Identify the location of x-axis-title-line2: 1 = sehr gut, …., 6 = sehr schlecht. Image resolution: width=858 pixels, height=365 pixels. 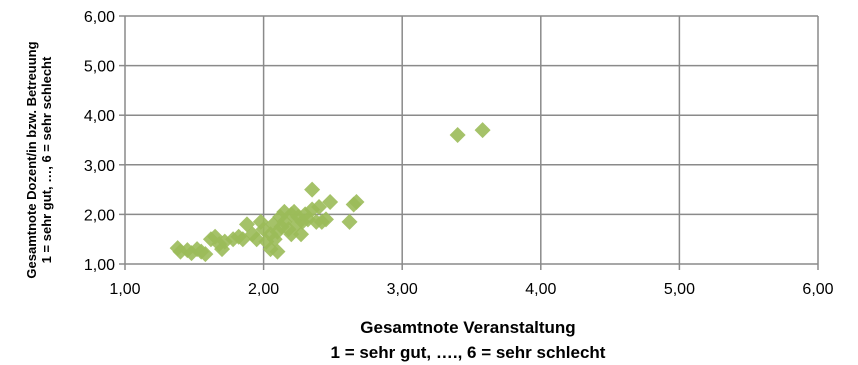
(468, 352).